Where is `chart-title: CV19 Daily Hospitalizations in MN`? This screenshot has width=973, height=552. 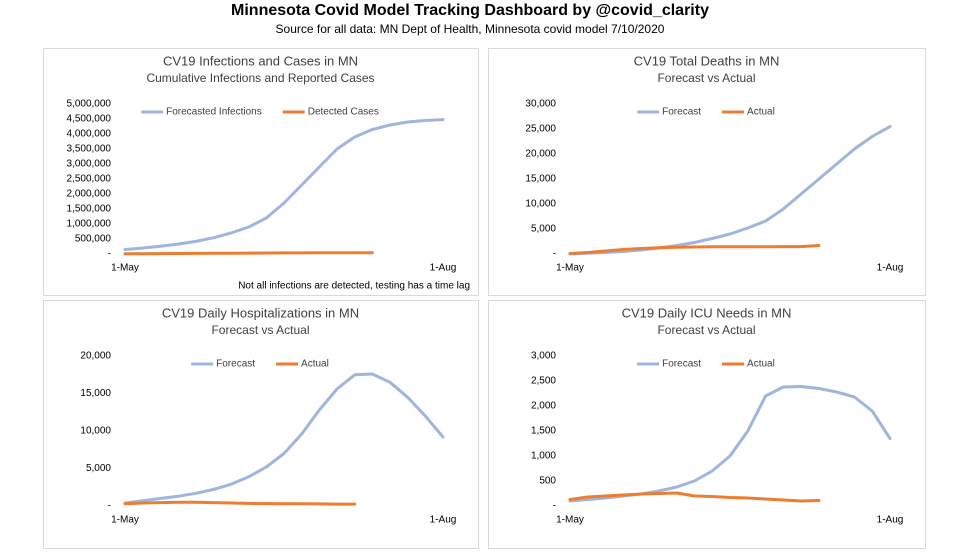
chart-title: CV19 Daily Hospitalizations in MN is located at coordinates (260, 312).